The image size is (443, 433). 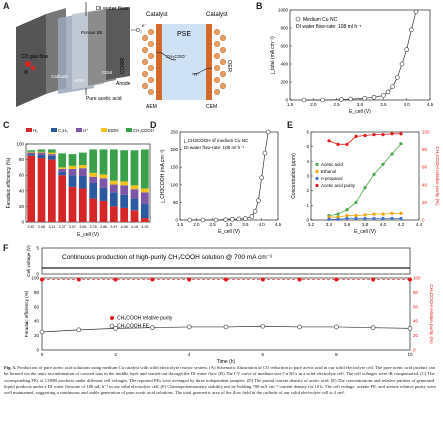 What do you see at coordinates (196, 224) in the screenshot?
I see `d-xtick-label: 2.0` at bounding box center [196, 224].